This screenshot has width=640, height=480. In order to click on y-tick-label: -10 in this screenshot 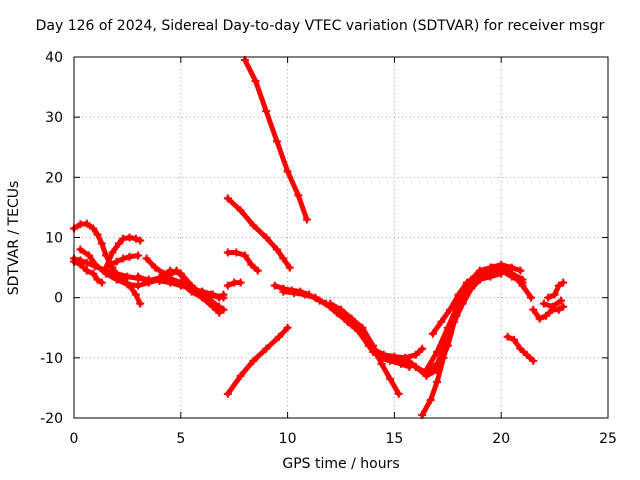, I will do `click(51, 359)`.